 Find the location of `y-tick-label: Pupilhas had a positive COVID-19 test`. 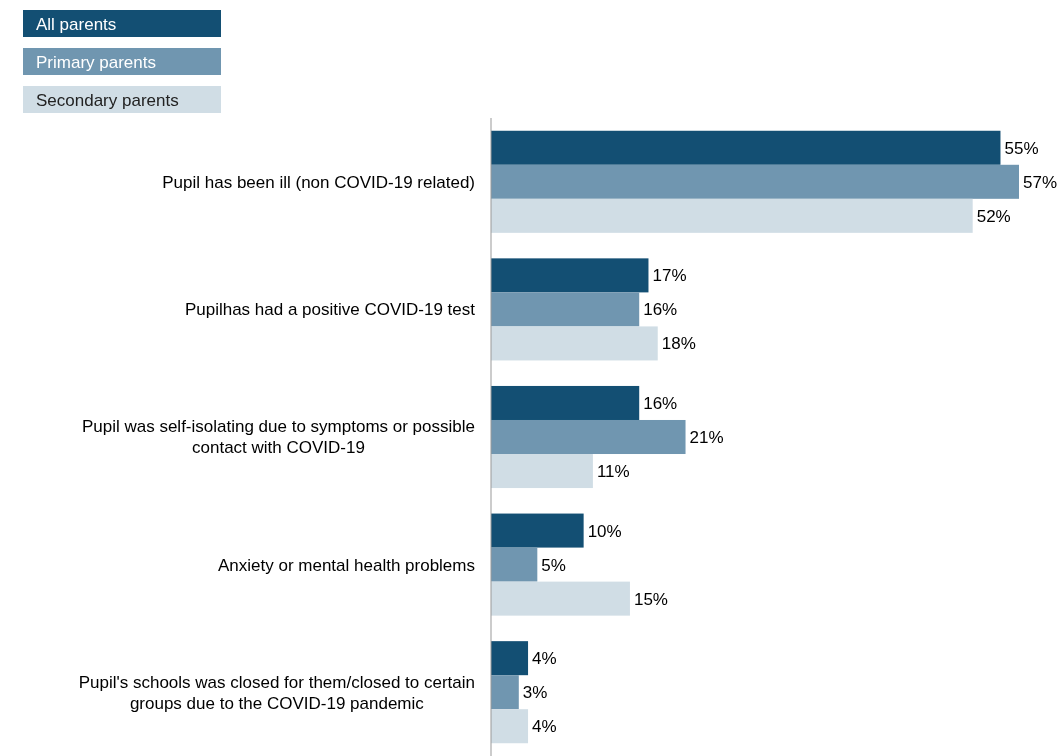

y-tick-label: Pupilhas had a positive COVID-19 test is located at coordinates (330, 310).